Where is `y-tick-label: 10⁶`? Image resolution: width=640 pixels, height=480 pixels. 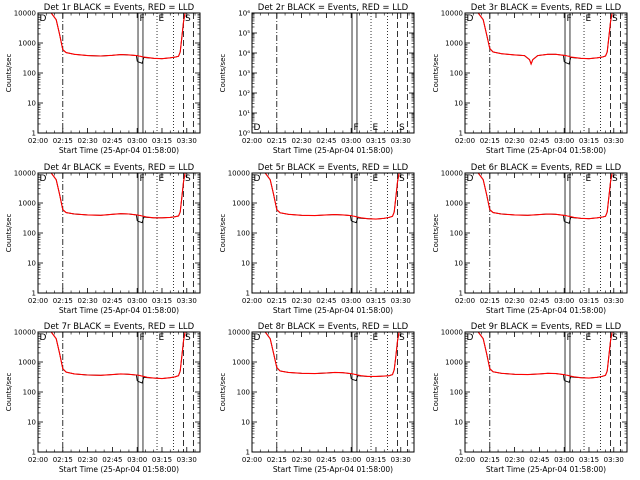 y-tick-label: 10⁶ is located at coordinates (244, 14).